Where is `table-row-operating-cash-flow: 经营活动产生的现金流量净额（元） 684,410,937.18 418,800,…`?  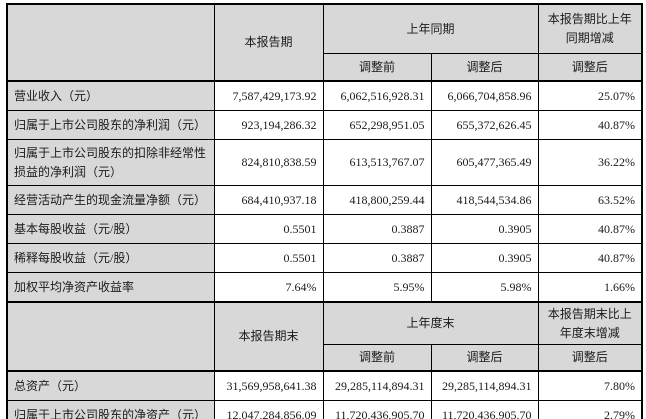
table-row-operating-cash-flow: 经营活动产生的现金流量净额（元） 684,410,937.18 418,800,… is located at coordinates (324, 200).